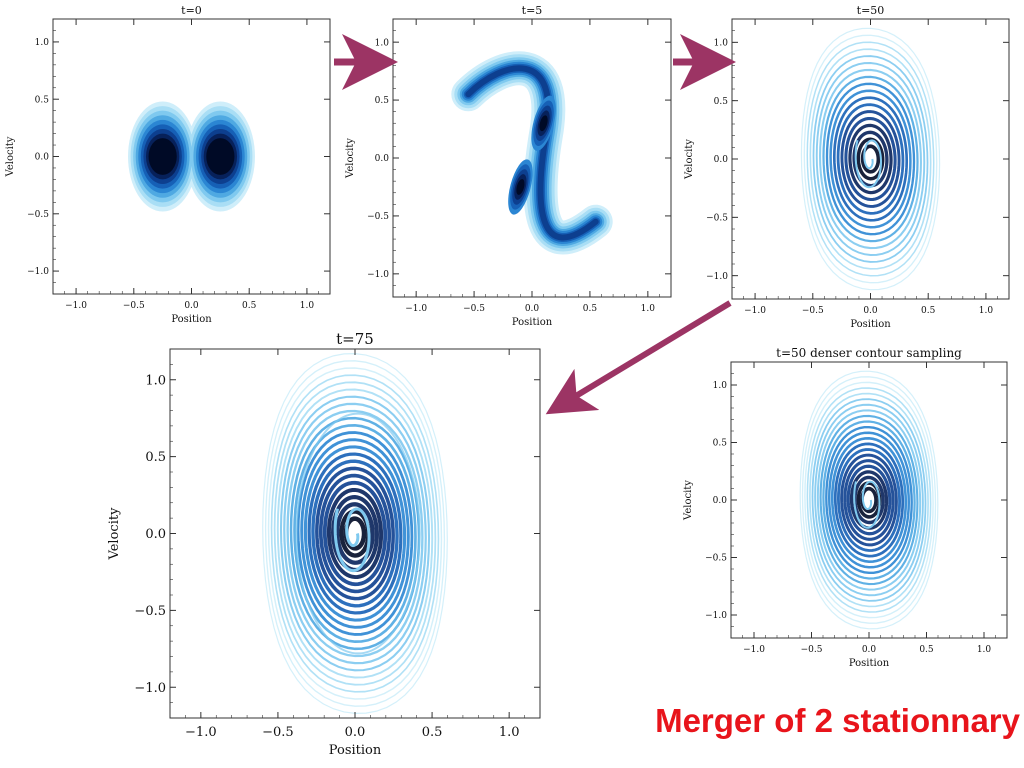 This screenshot has width=1024, height=768. What do you see at coordinates (871, 10) in the screenshot?
I see `chart-title: t=50` at bounding box center [871, 10].